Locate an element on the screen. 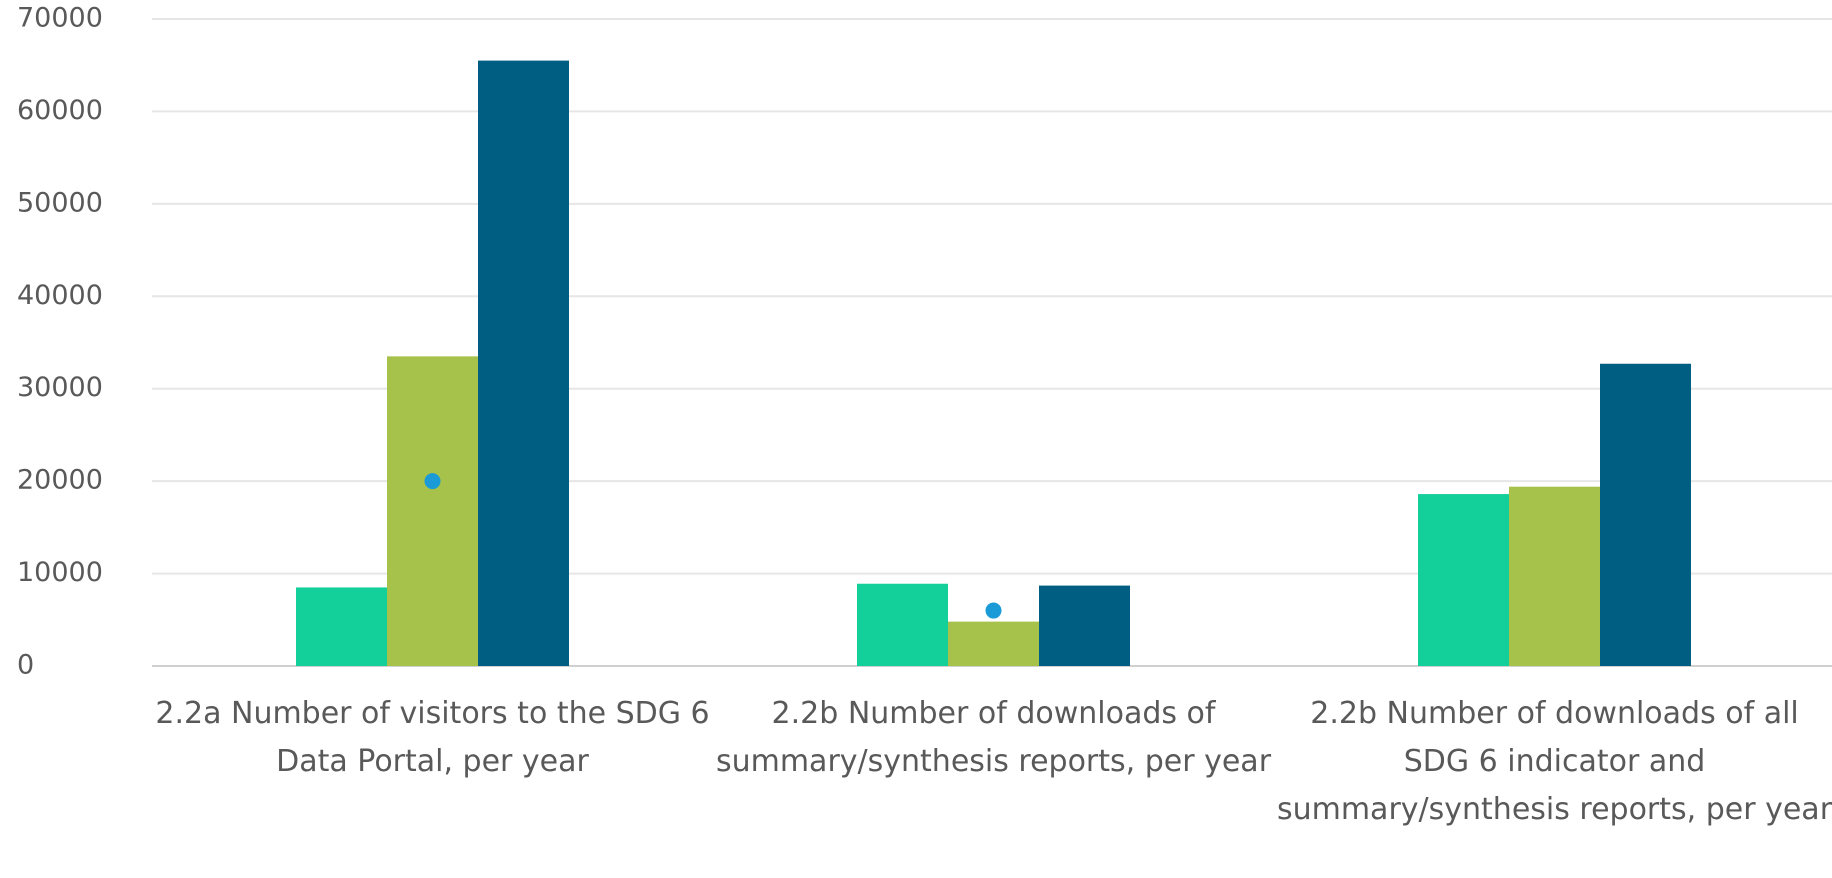 The height and width of the screenshot is (878, 1832). y-tick-label: 50000 is located at coordinates (60, 202).